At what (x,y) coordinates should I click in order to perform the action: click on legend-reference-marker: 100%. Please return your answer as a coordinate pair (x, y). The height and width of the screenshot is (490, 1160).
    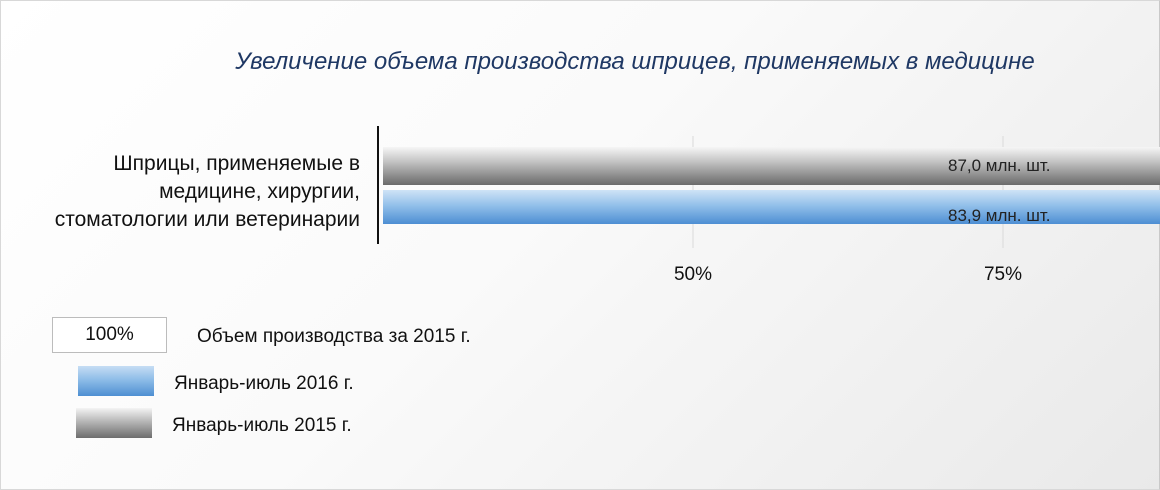
    Looking at the image, I should click on (109, 335).